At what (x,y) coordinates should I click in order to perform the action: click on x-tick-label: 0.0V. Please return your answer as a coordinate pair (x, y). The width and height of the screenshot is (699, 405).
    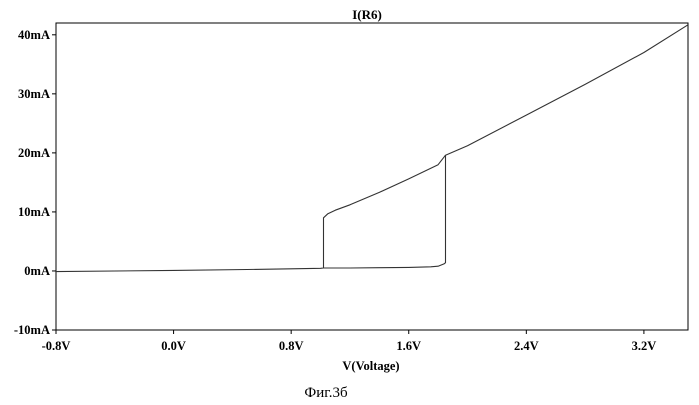
    Looking at the image, I should click on (173, 346).